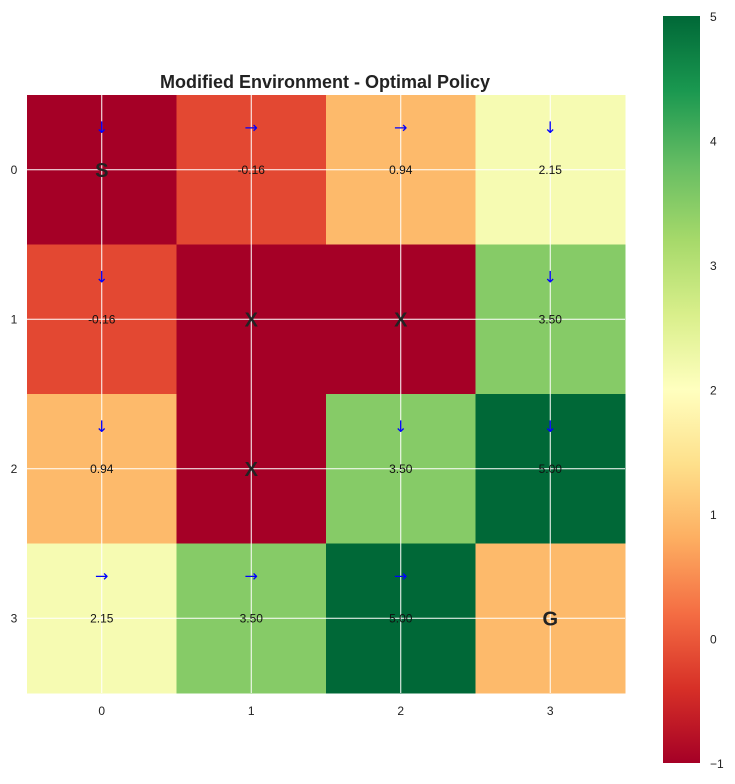 Image resolution: width=735 pixels, height=784 pixels. I want to click on x-tick-label: 3, so click(550, 711).